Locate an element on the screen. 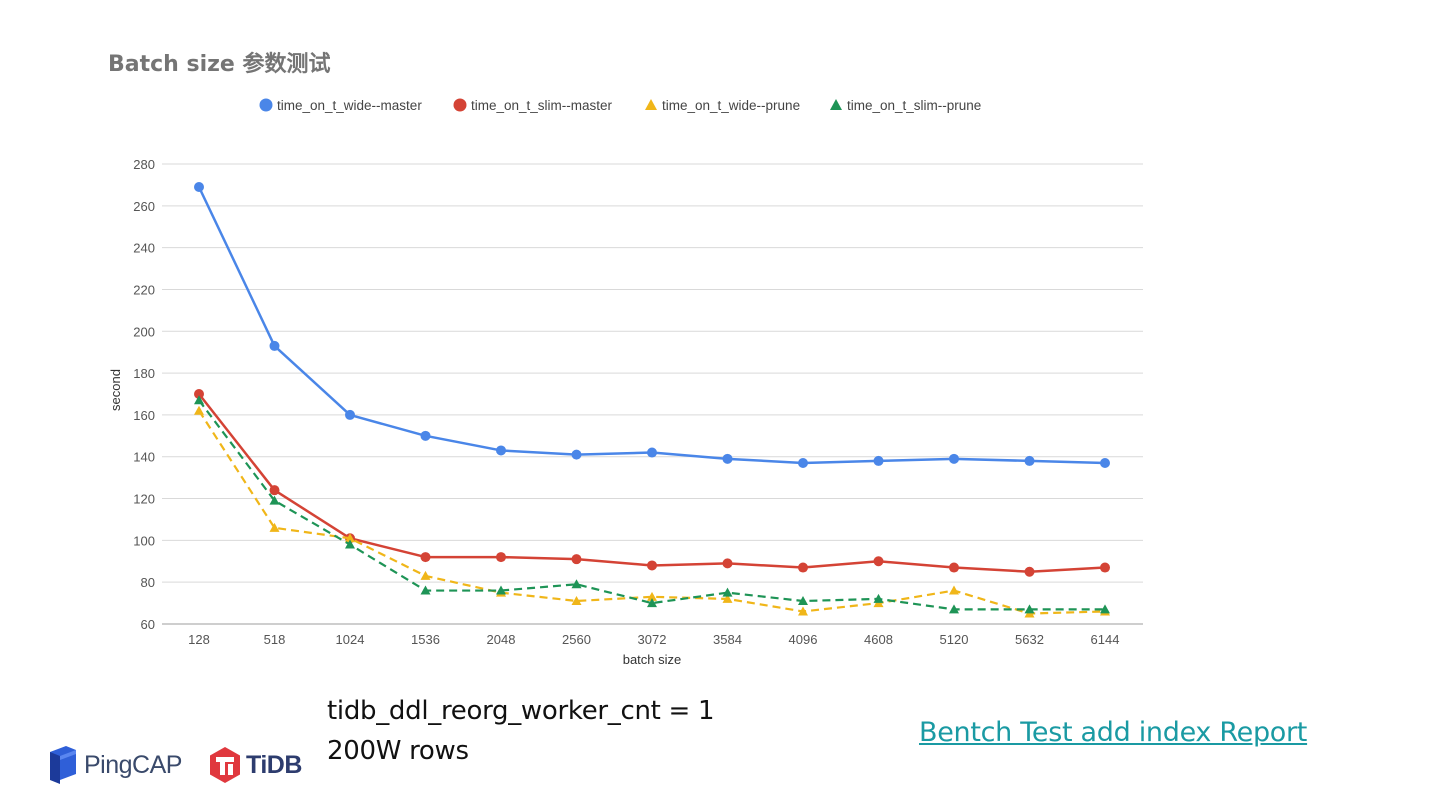  legend-label: time_on_t_wide--master is located at coordinates (349, 105).